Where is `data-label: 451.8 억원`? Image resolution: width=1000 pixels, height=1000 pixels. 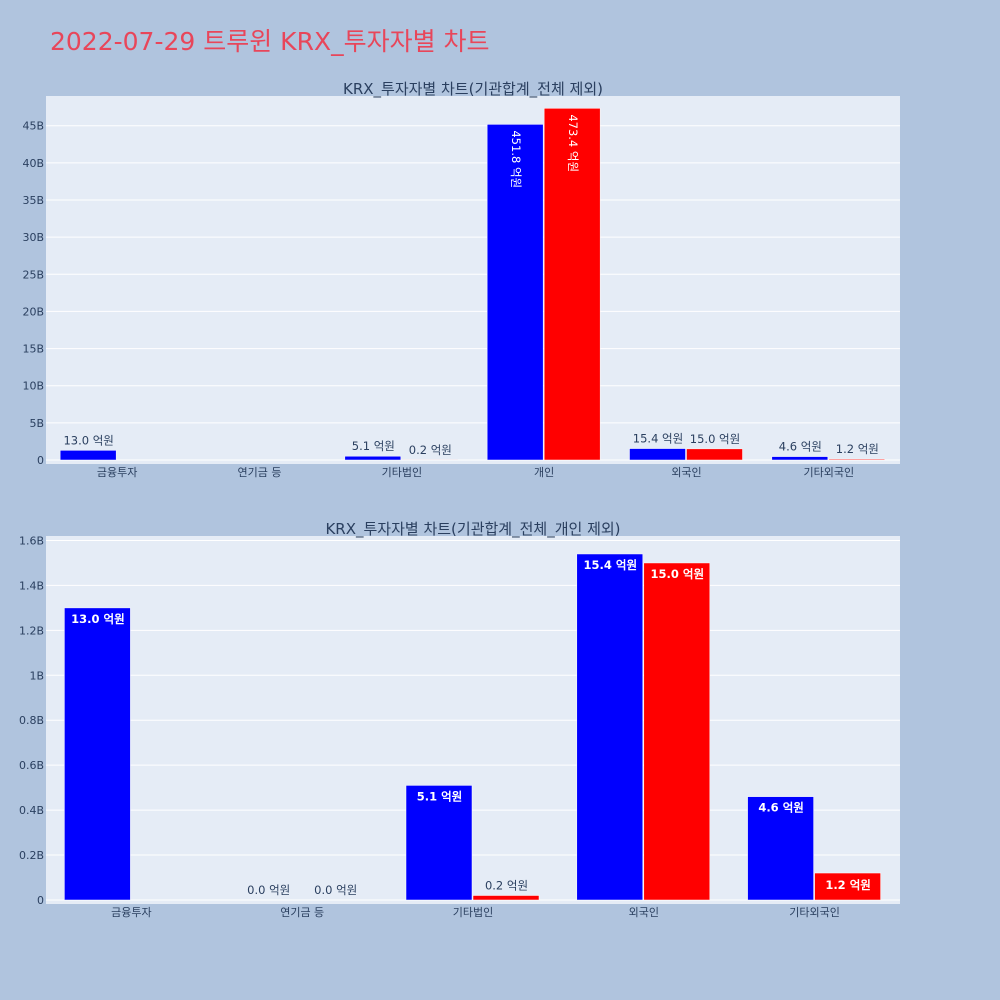 data-label: 451.8 억원 is located at coordinates (516, 159).